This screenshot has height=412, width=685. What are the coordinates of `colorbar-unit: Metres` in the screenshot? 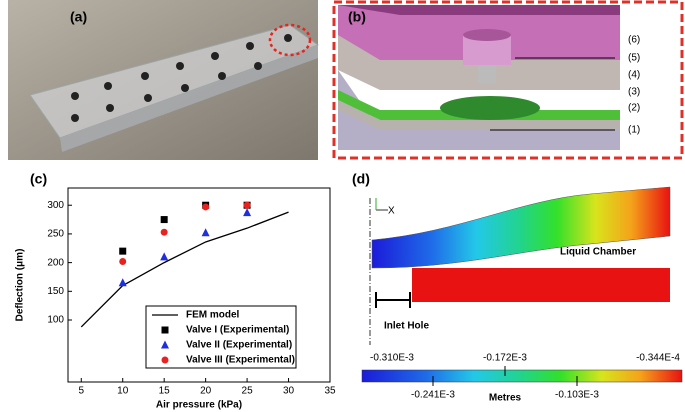 It's located at (505, 398).